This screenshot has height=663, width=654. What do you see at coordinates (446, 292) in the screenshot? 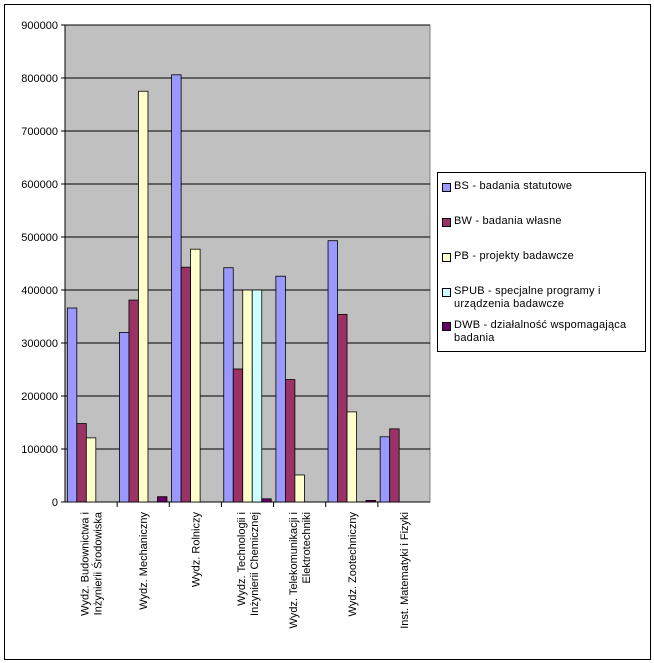
I see `legend-swatch-spub` at bounding box center [446, 292].